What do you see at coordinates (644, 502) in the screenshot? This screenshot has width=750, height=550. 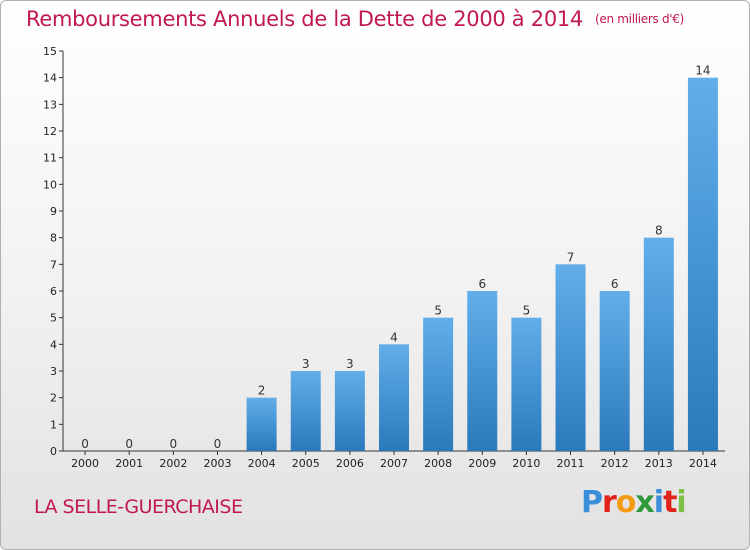 I see `logo-letter: x` at bounding box center [644, 502].